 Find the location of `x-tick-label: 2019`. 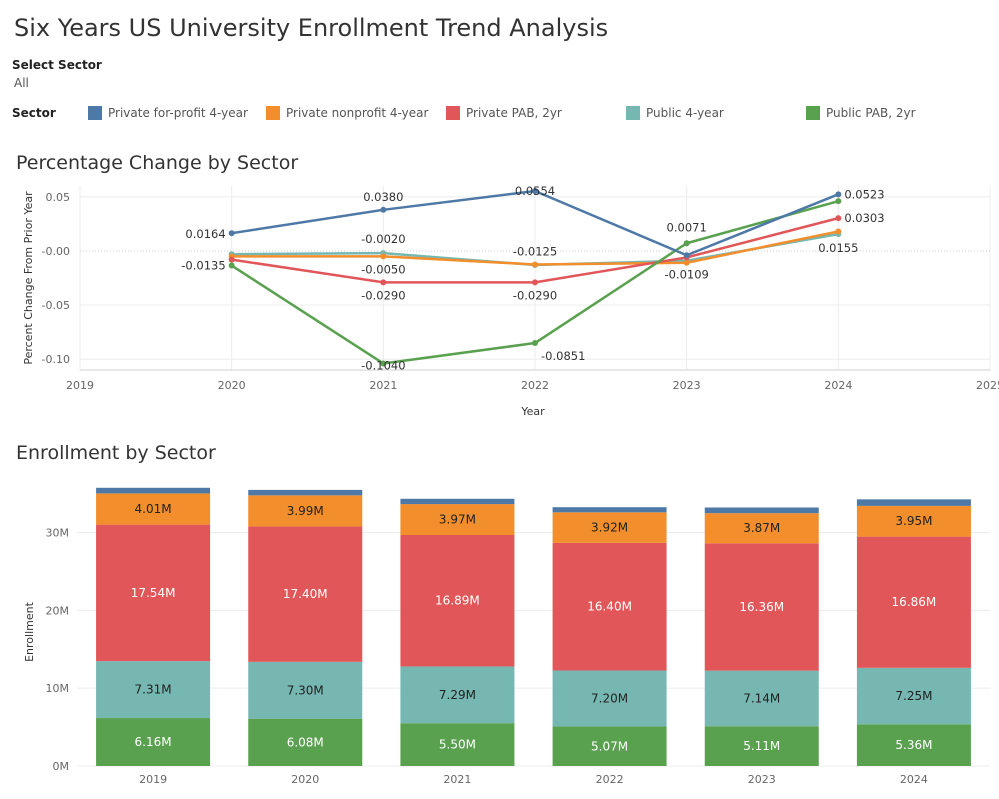

x-tick-label: 2019 is located at coordinates (153, 779).